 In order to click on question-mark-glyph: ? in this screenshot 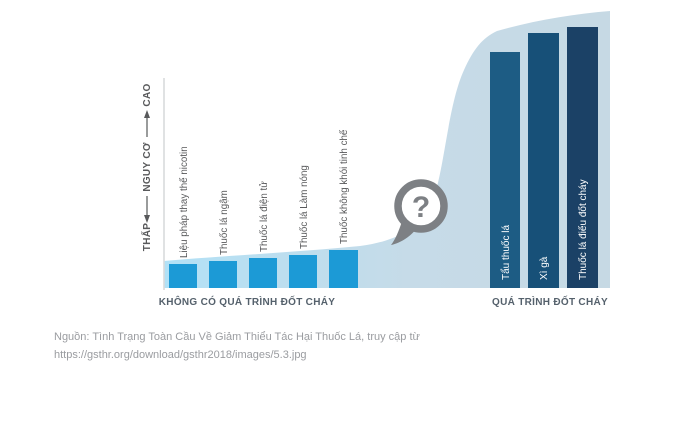, I will do `click(421, 207)`.